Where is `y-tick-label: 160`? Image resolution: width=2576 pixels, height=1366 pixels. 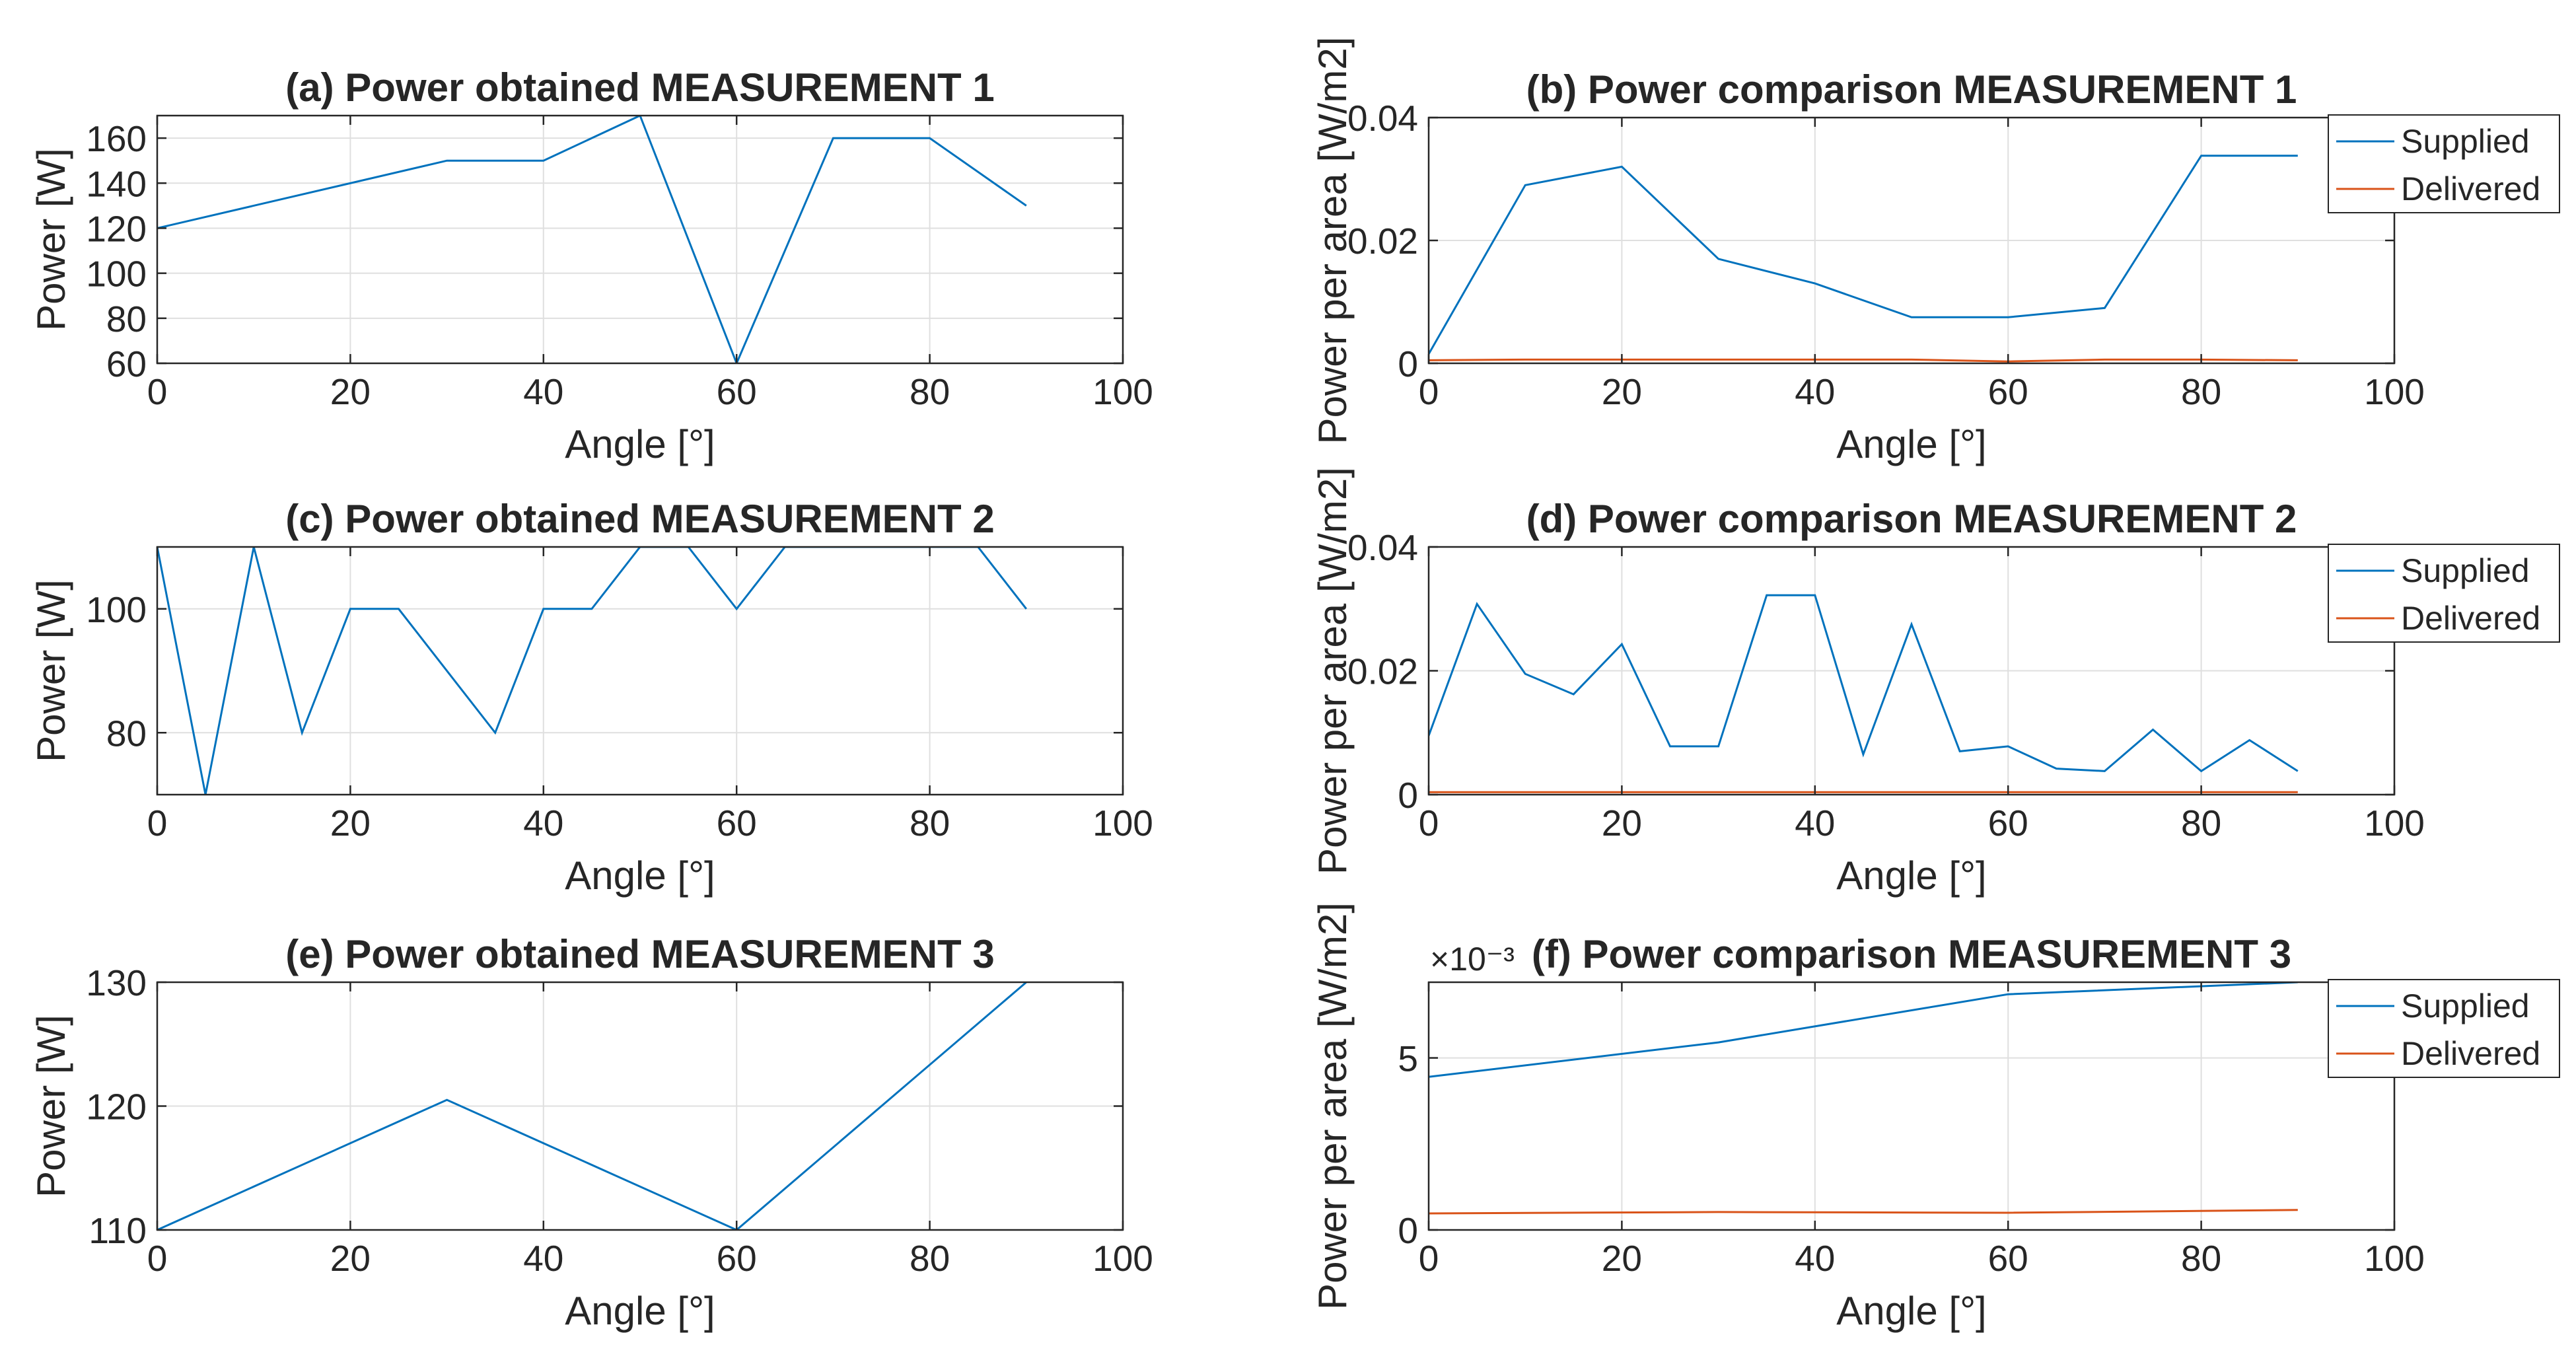
y-tick-label: 160 is located at coordinates (117, 139).